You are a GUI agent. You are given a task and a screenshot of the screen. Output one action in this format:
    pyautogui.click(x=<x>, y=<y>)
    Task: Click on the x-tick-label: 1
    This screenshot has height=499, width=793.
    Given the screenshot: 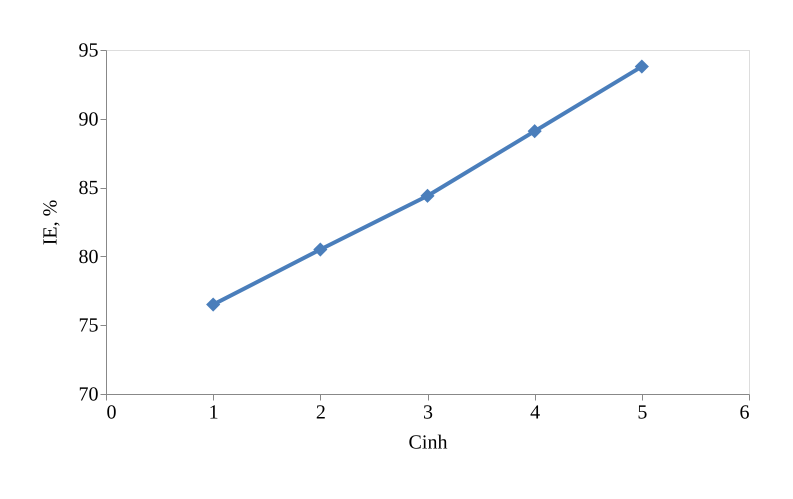 What is the action you would take?
    pyautogui.click(x=213, y=413)
    